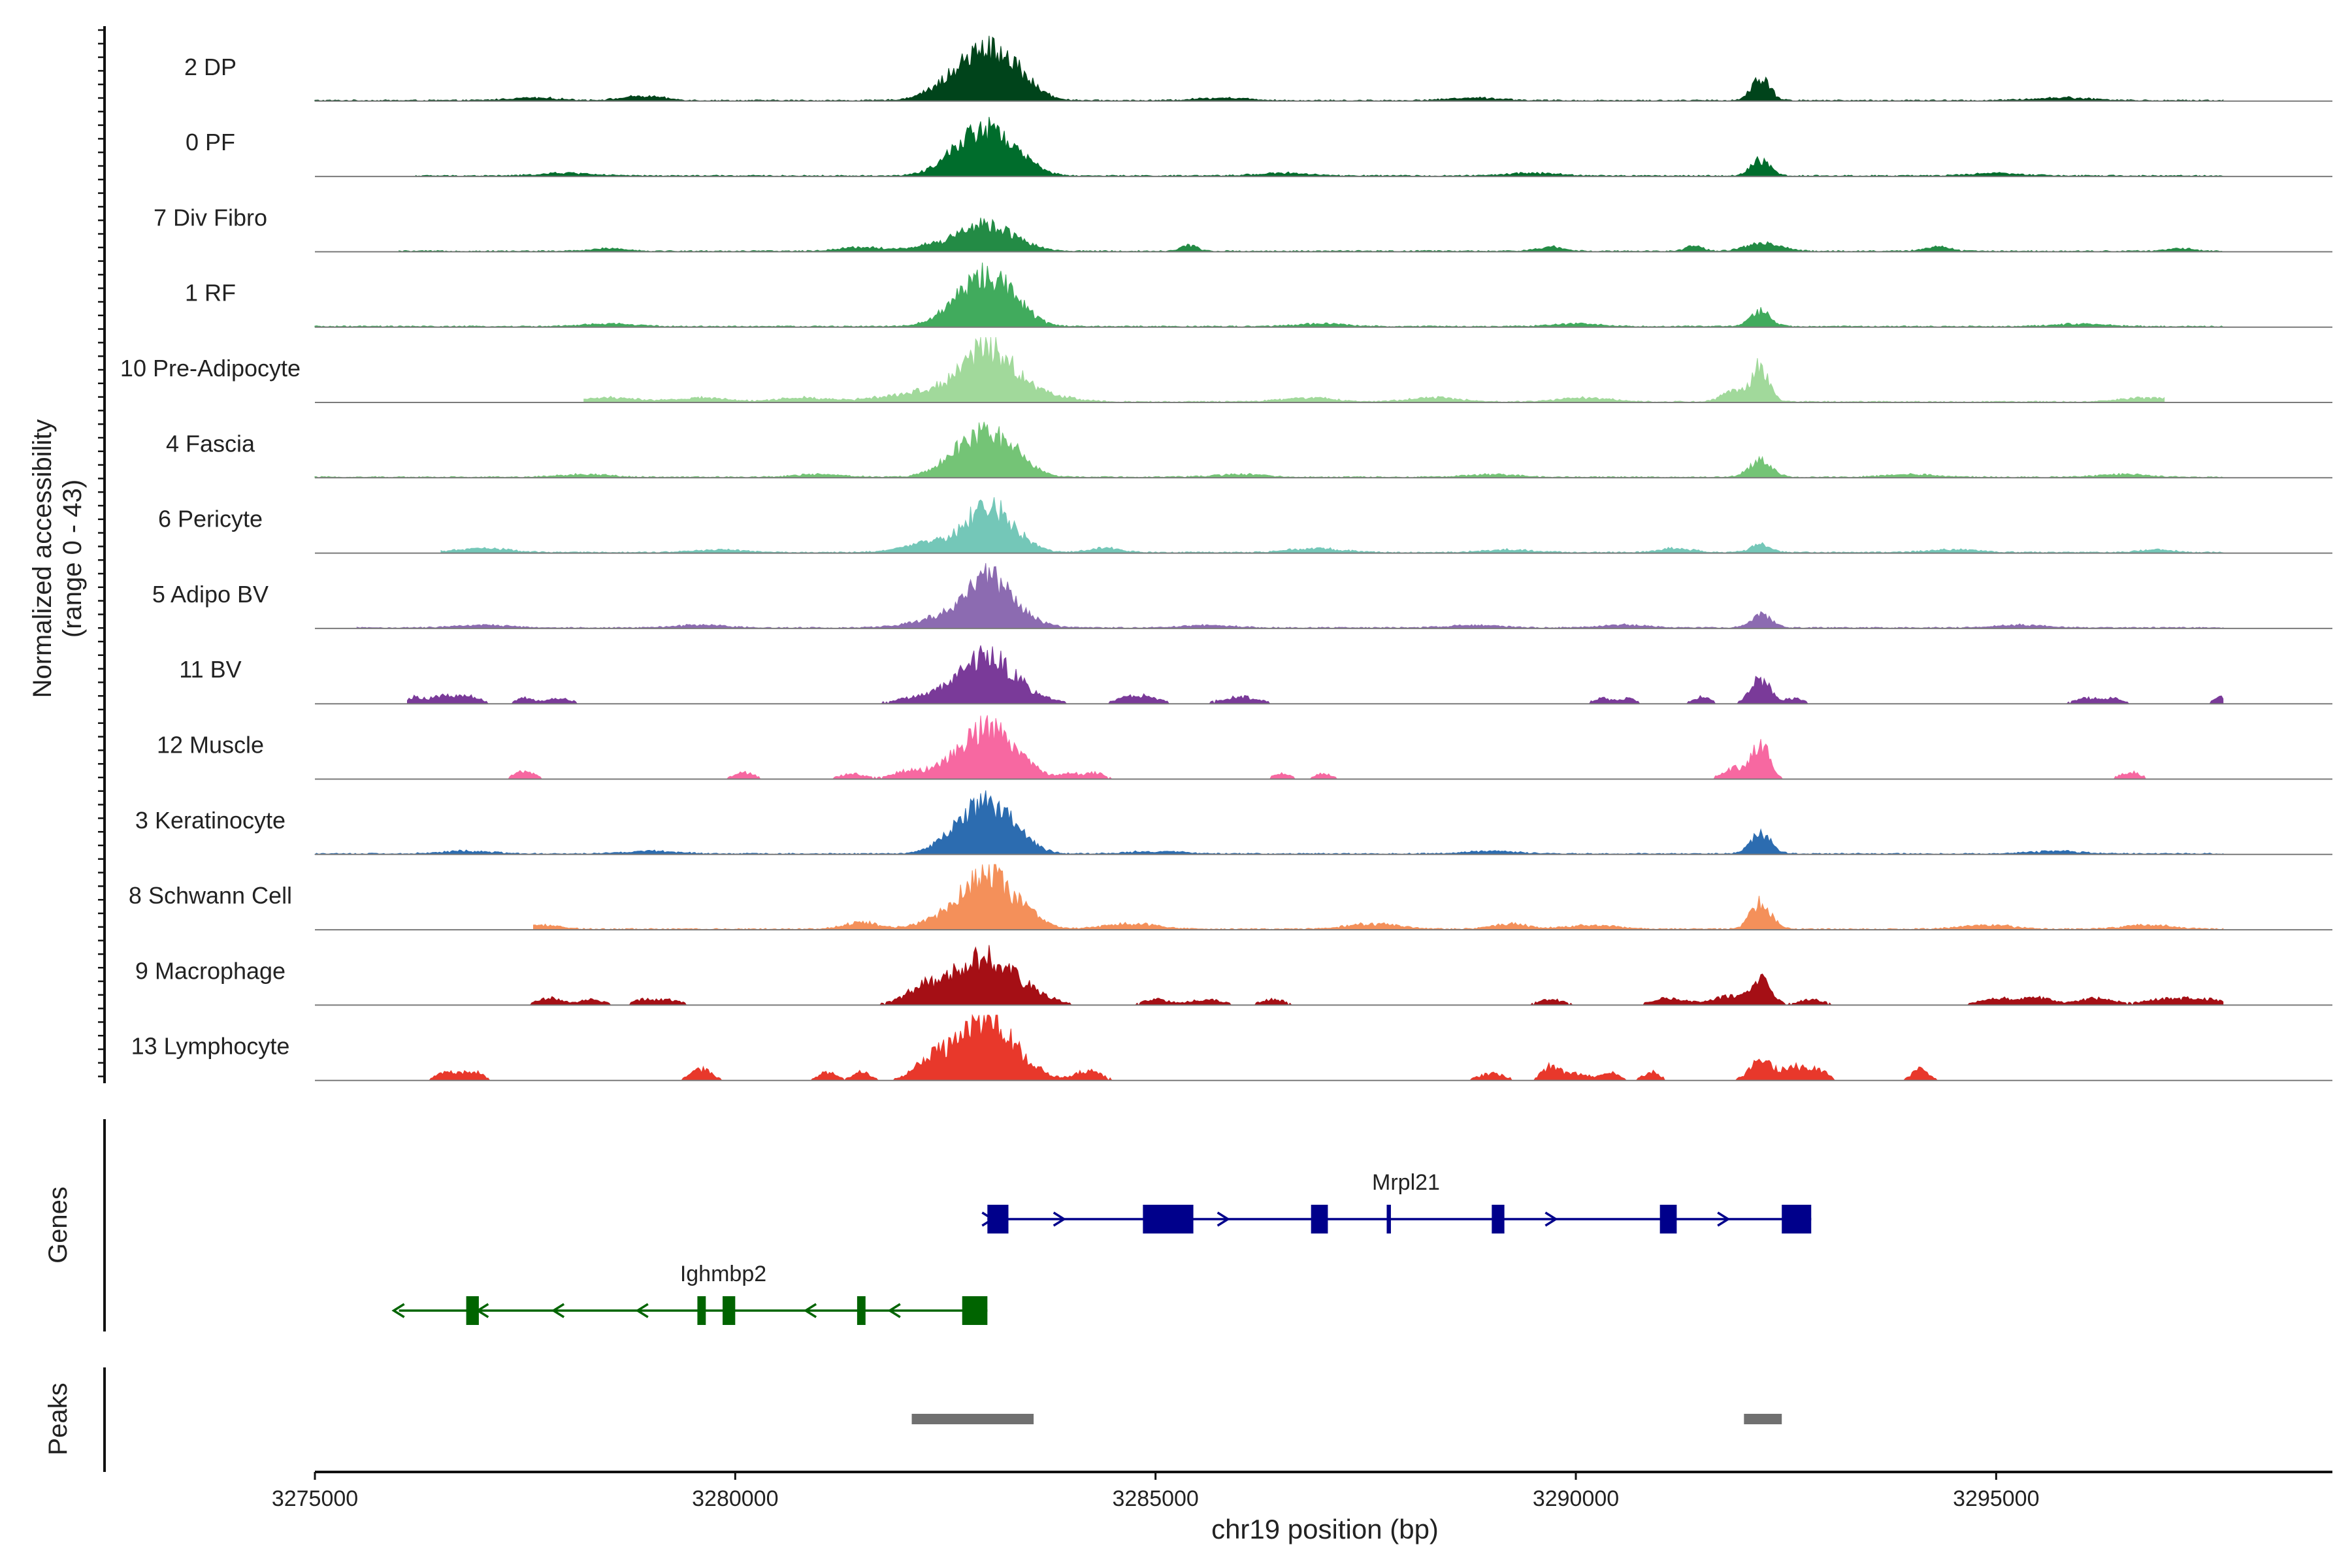 This screenshot has height=1568, width=2352. I want to click on y-axis-title-line2: (range 0 - 43), so click(72, 559).